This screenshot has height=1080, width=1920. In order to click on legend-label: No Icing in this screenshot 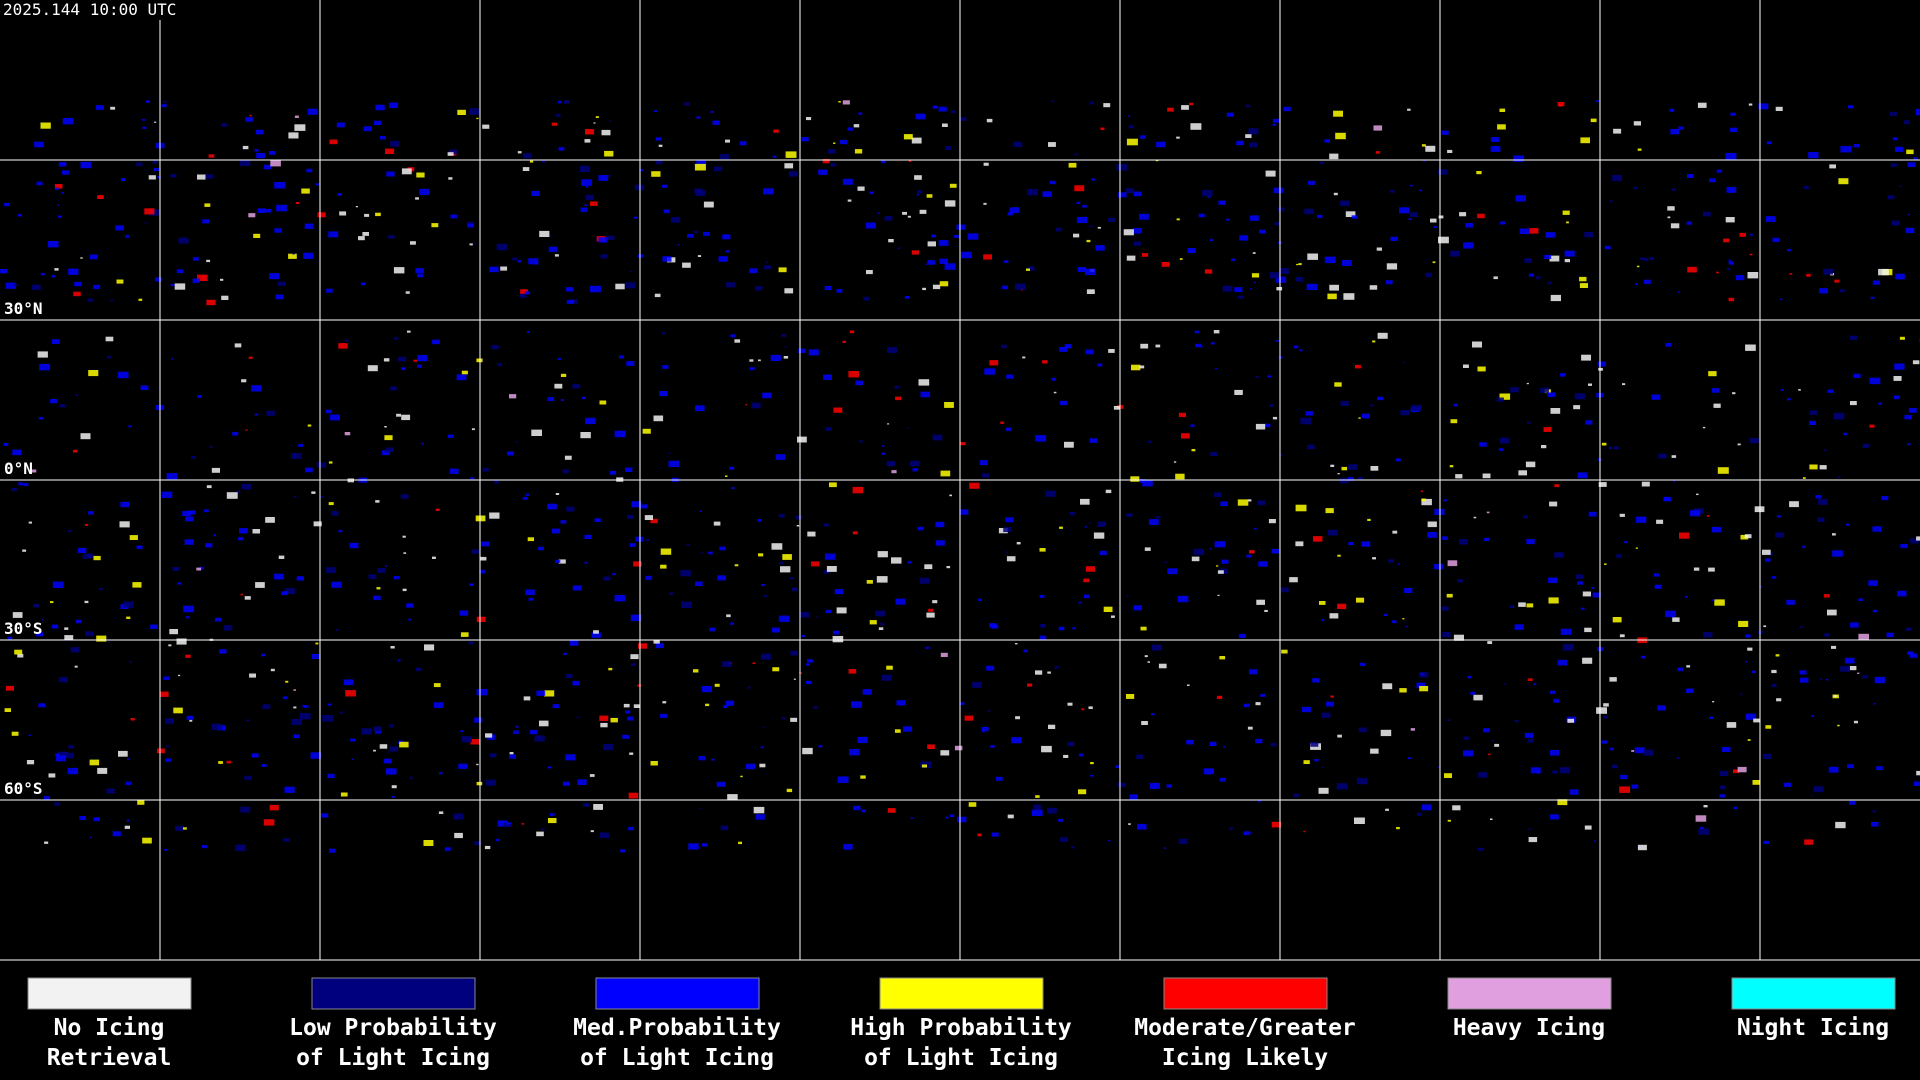, I will do `click(109, 1028)`.